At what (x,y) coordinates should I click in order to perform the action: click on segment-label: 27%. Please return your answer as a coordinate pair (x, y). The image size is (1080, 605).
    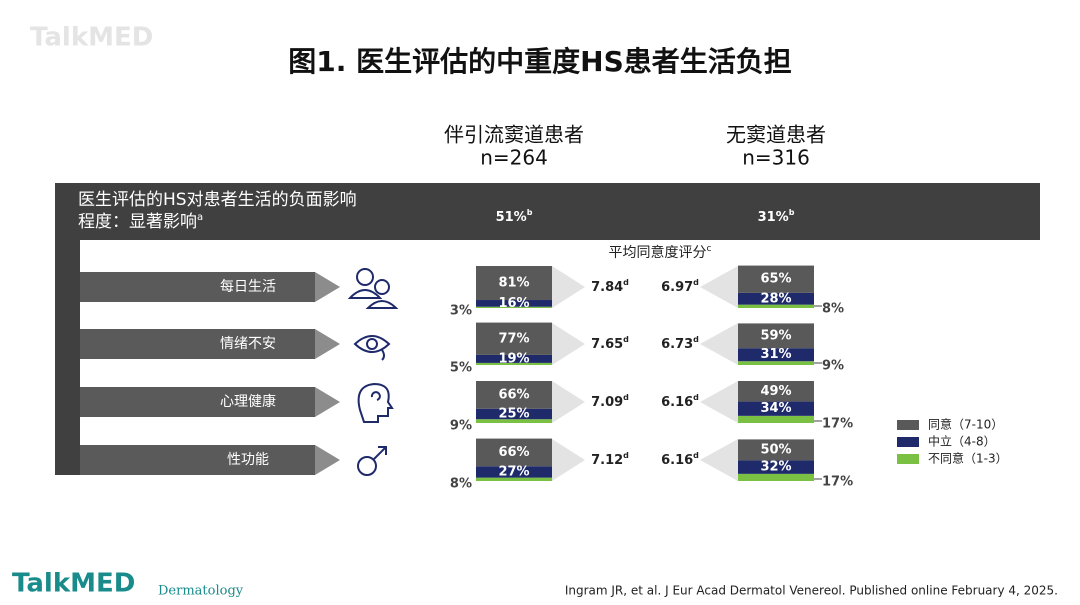
    Looking at the image, I should click on (513, 471).